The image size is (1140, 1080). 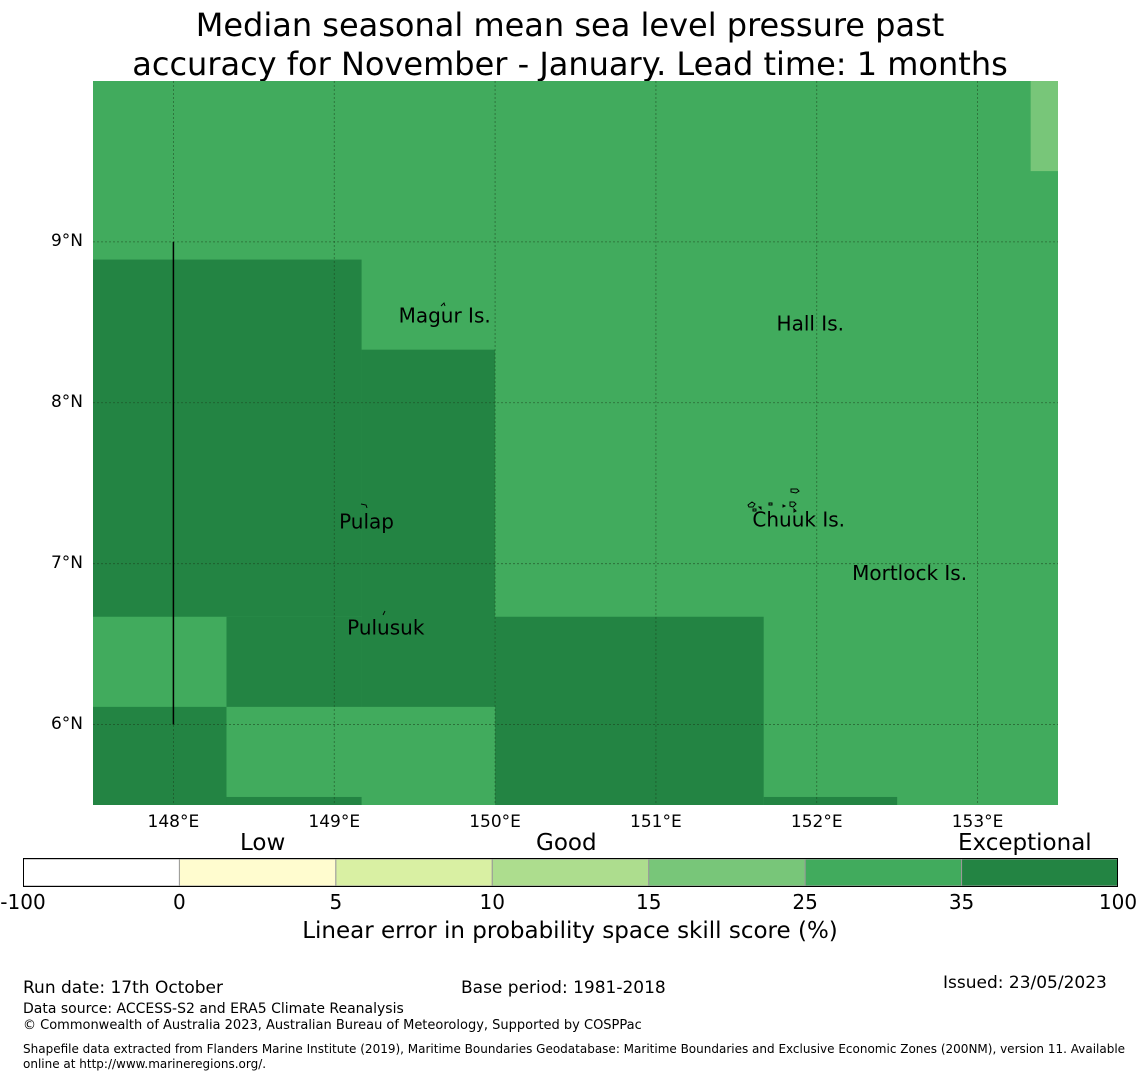 What do you see at coordinates (798, 520) in the screenshot?
I see `place-label: Chuuk Is.` at bounding box center [798, 520].